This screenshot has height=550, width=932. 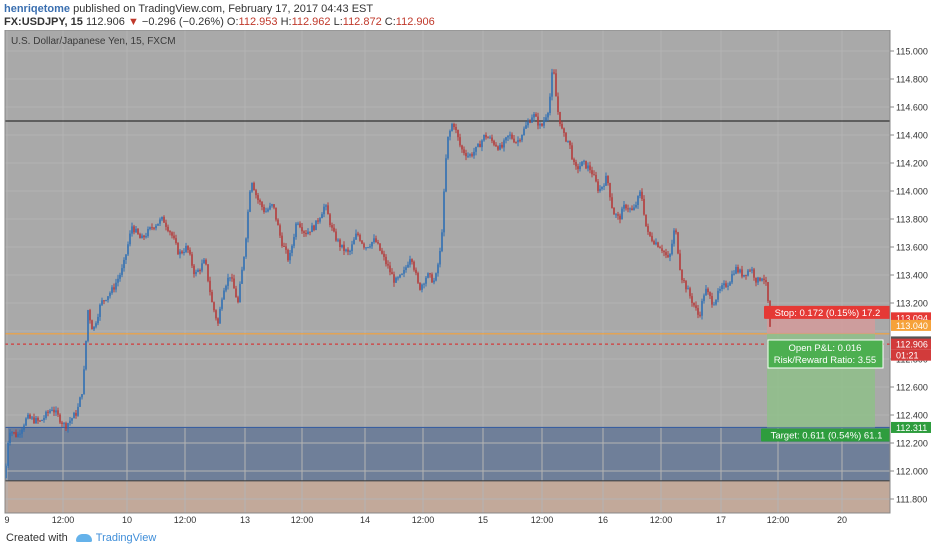 I want to click on footer-brand: TradingView, so click(x=126, y=538).